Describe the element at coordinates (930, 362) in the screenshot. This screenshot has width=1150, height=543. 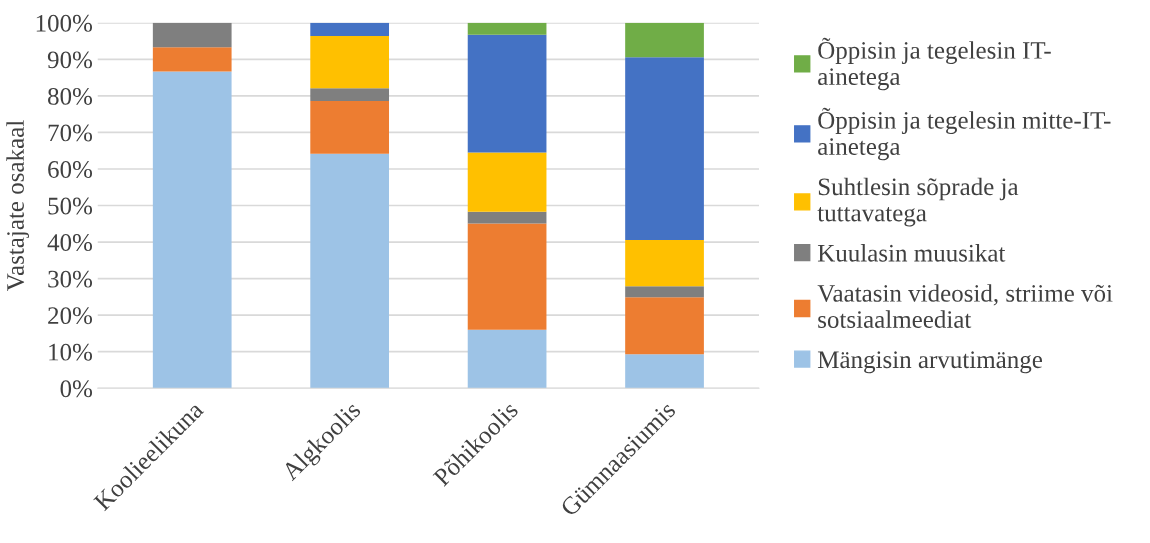
I see `legend-label: Mängisin arvutimänge` at that location.